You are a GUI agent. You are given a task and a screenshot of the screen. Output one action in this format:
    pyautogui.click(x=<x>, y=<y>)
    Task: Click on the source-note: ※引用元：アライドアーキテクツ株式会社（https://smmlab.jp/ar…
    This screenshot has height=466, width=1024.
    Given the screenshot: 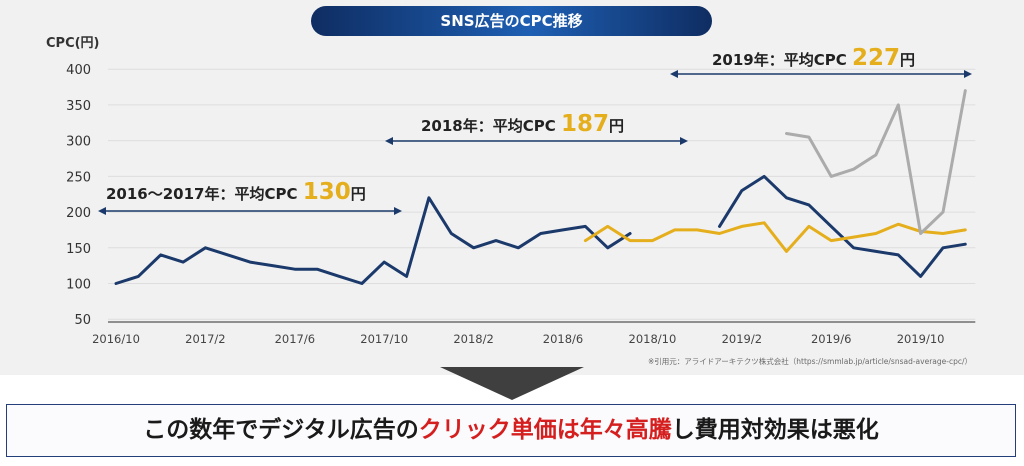 What is the action you would take?
    pyautogui.click(x=810, y=361)
    